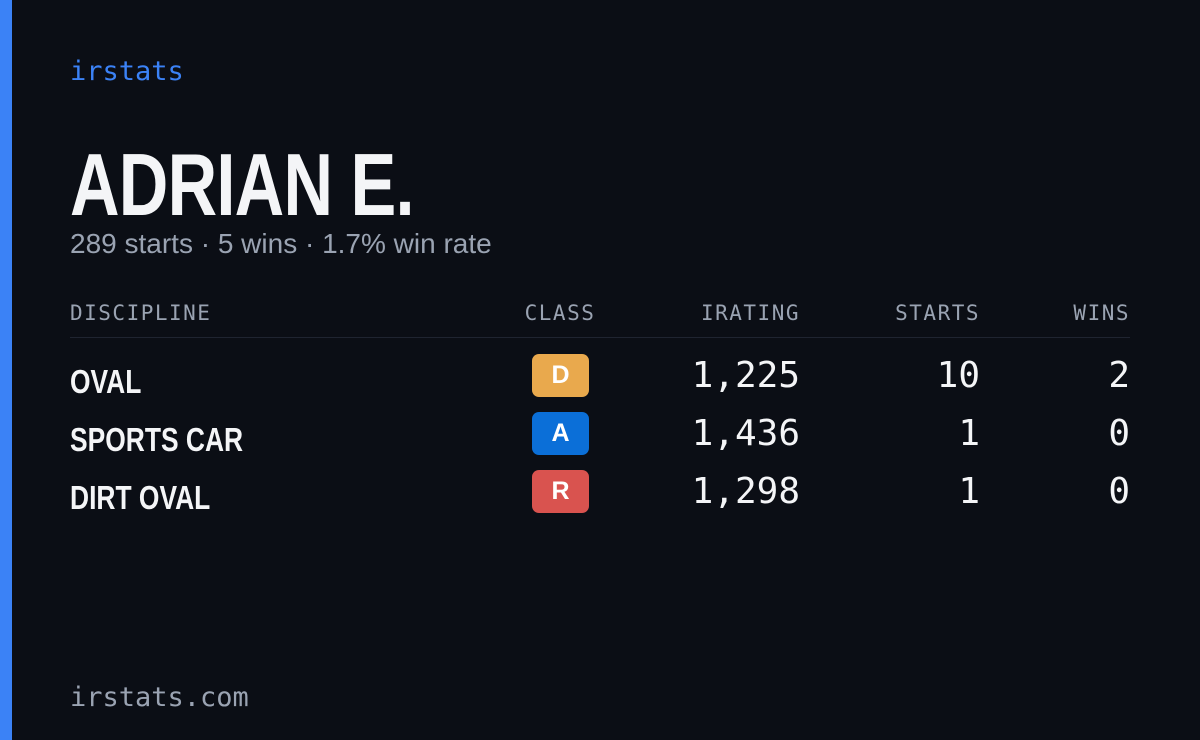 This screenshot has width=1200, height=740. Describe the element at coordinates (560, 375) in the screenshot. I see `class-badge: D` at that location.